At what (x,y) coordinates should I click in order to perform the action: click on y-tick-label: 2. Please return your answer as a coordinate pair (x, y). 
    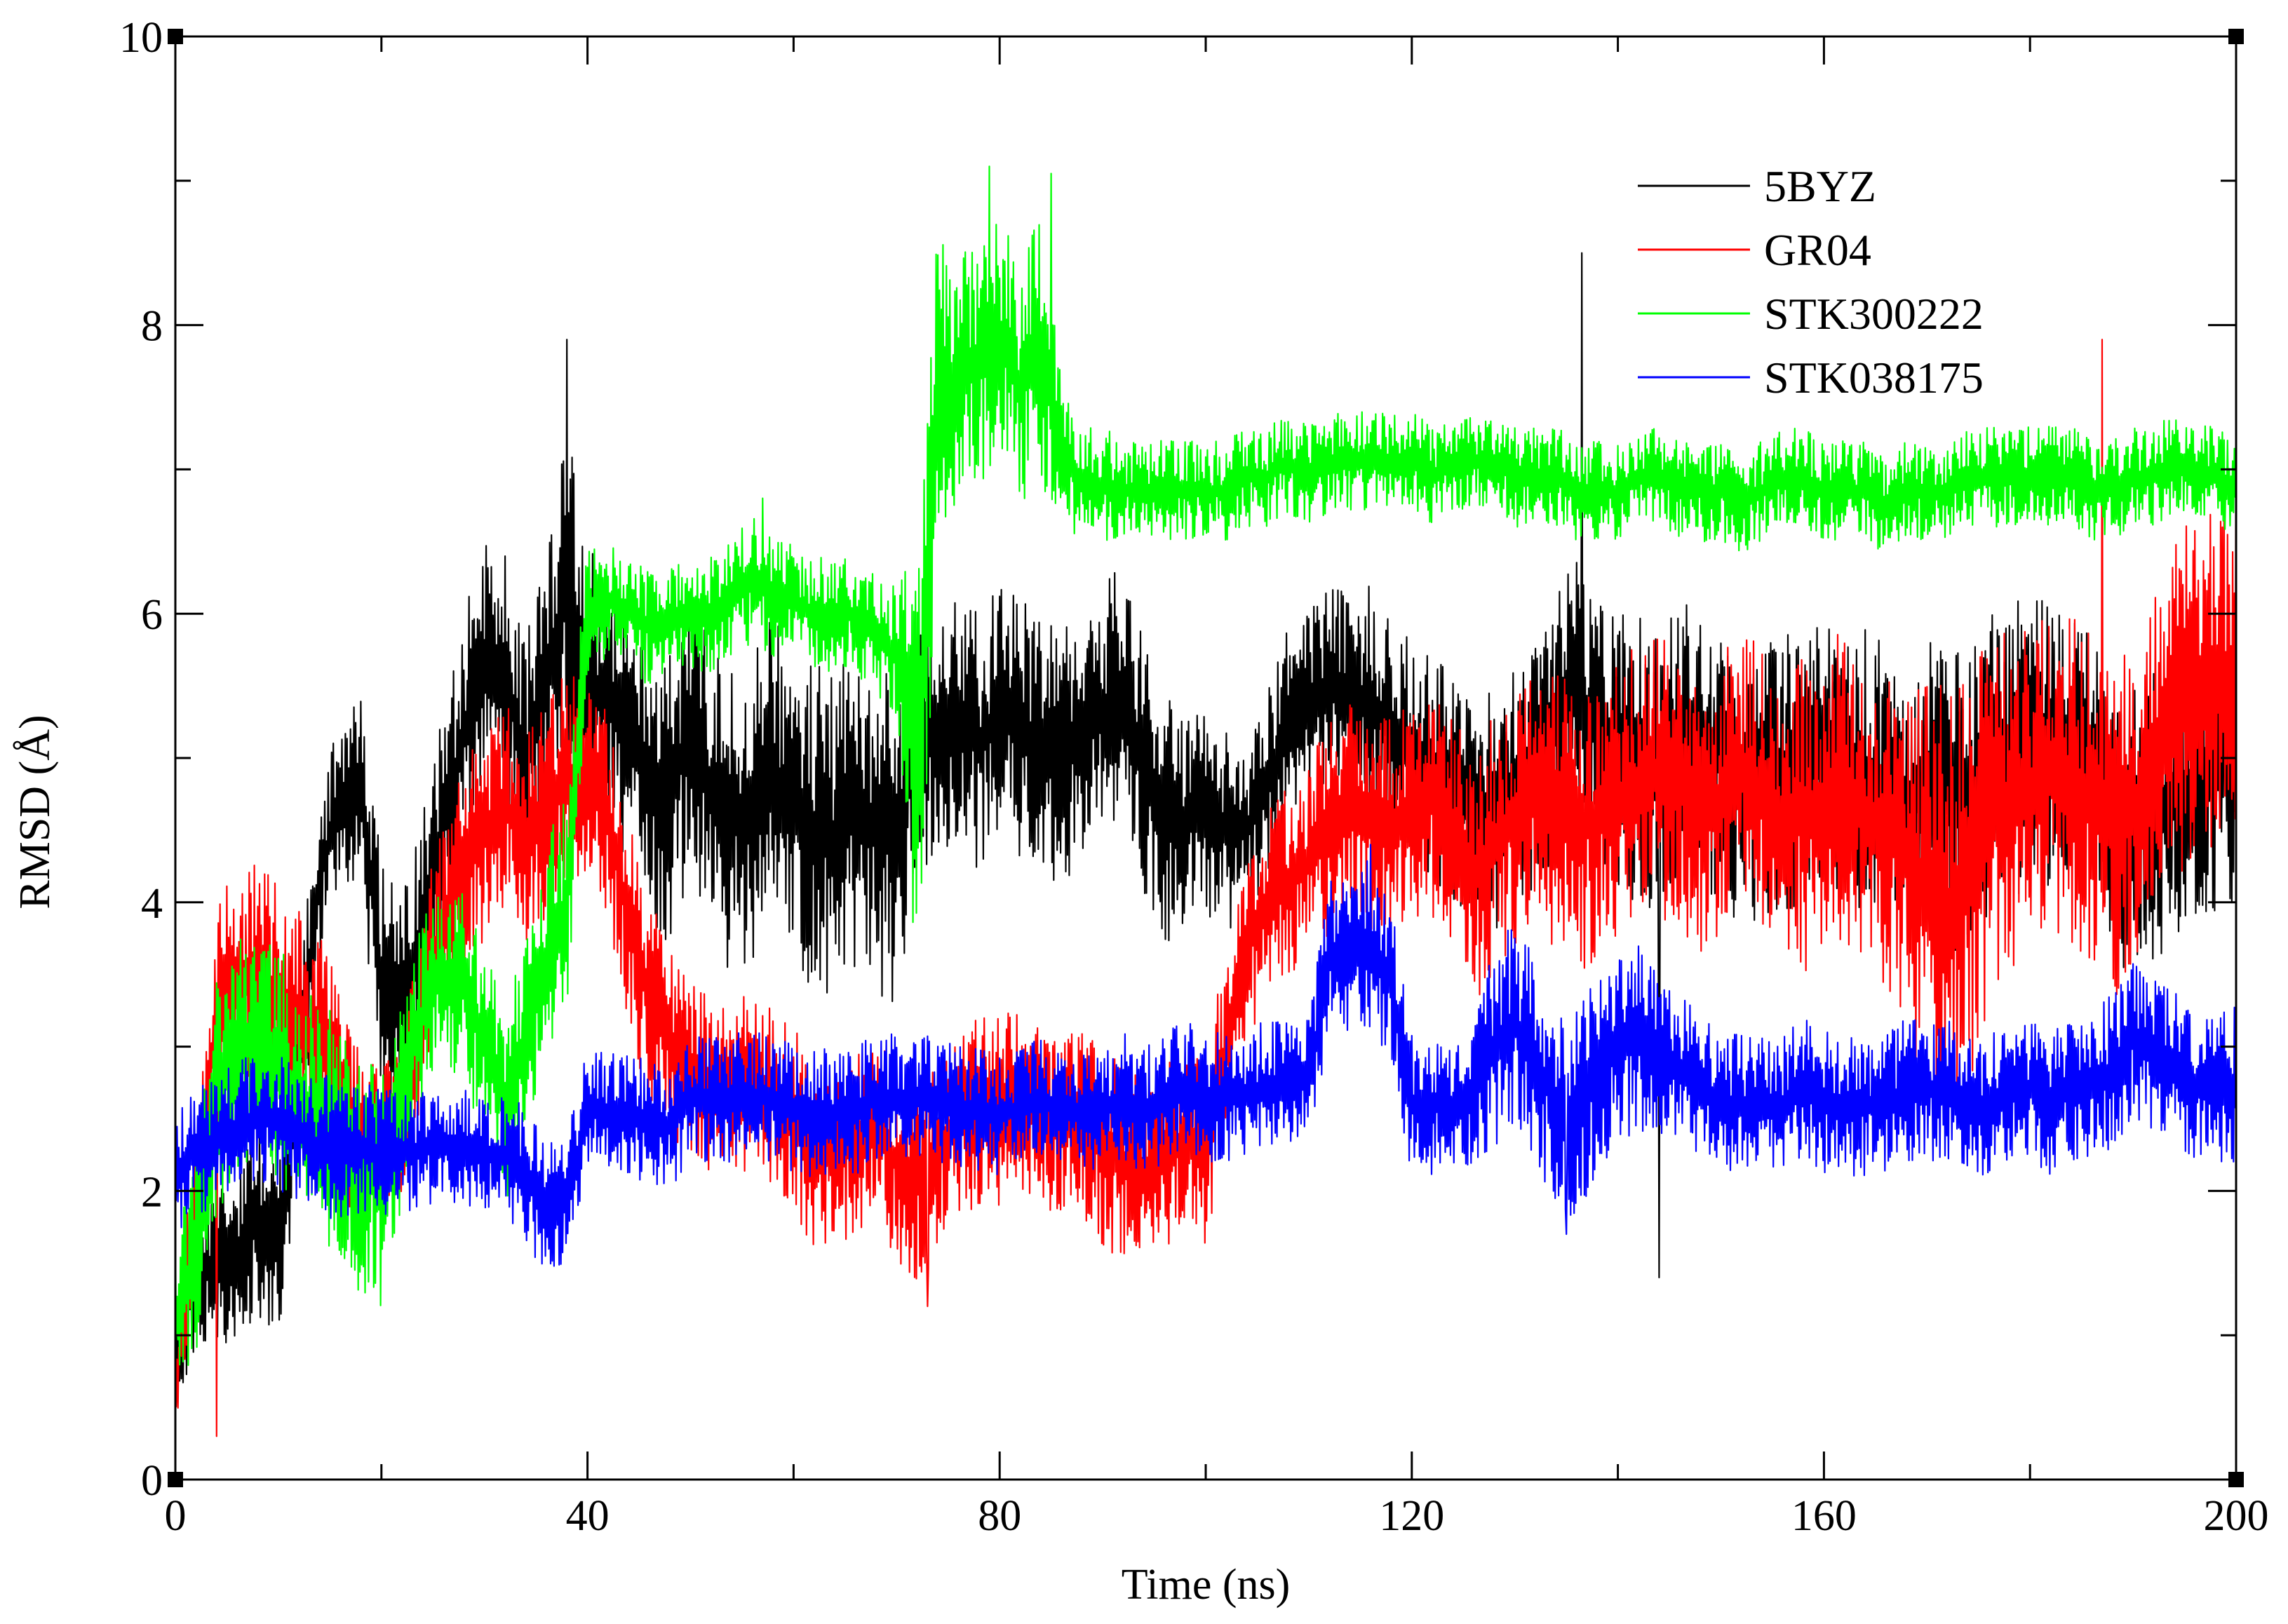
    Looking at the image, I should click on (152, 1192).